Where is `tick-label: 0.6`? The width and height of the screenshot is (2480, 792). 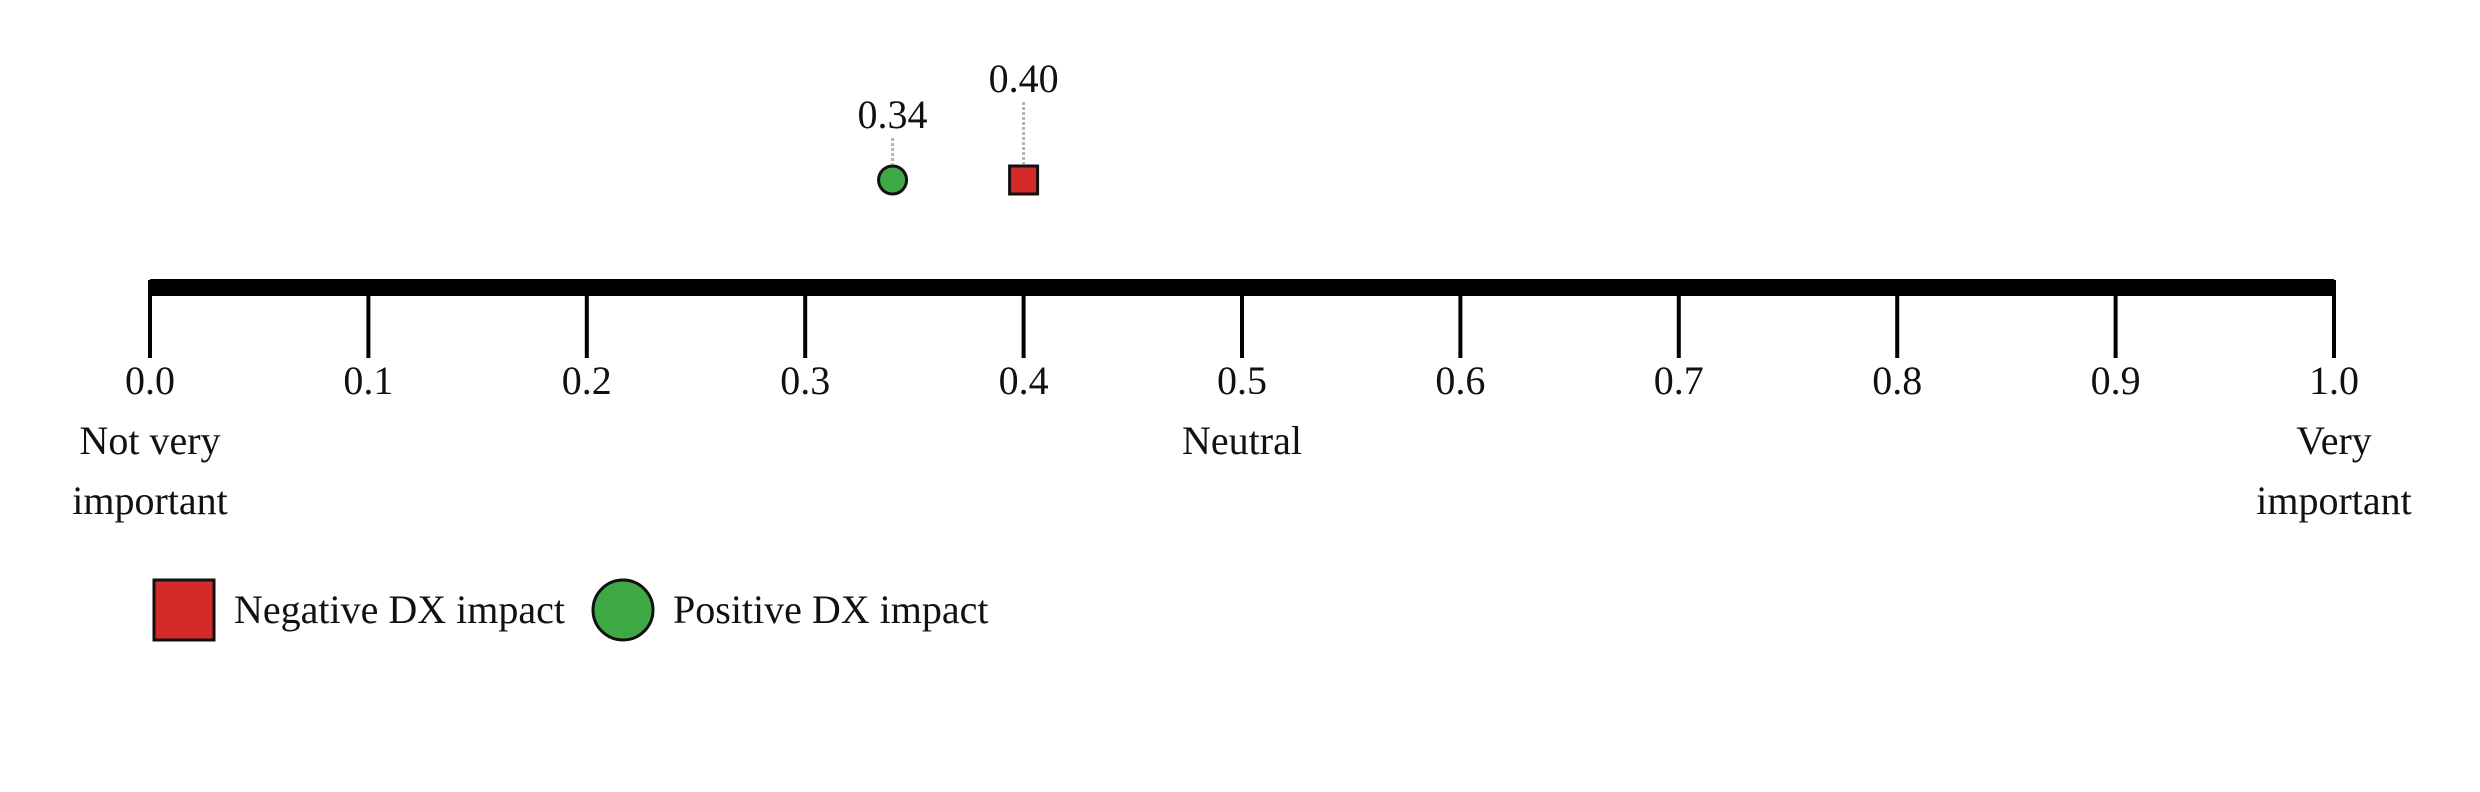 tick-label: 0.6 is located at coordinates (1460, 380).